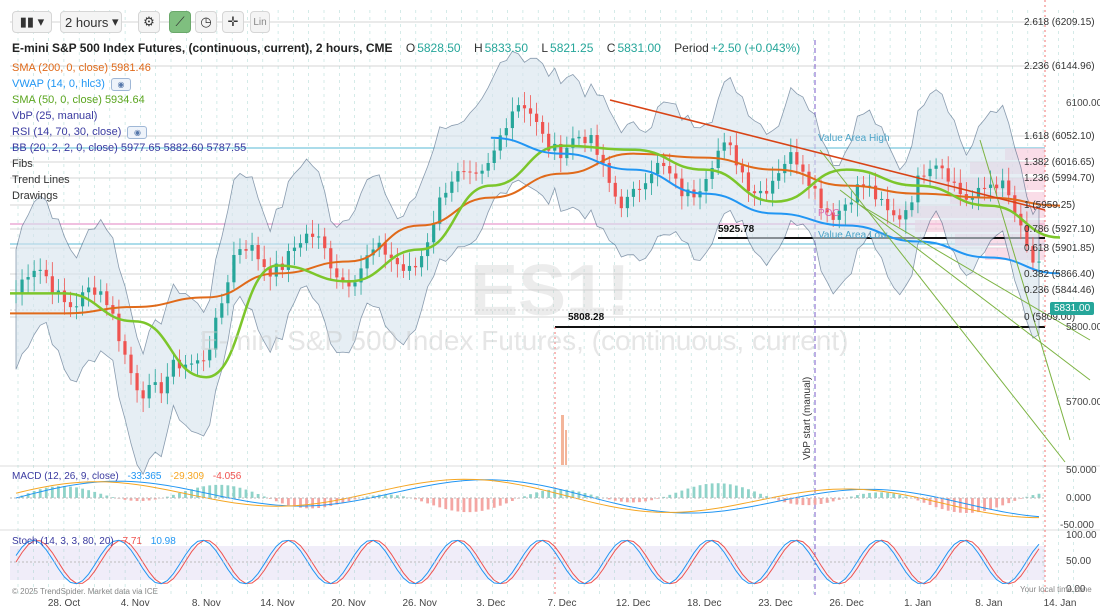 This screenshot has height=615, width=1100. Describe the element at coordinates (58, 84) in the screenshot. I see `indicator-name: VWAP (14, 0, hlc3)` at that location.